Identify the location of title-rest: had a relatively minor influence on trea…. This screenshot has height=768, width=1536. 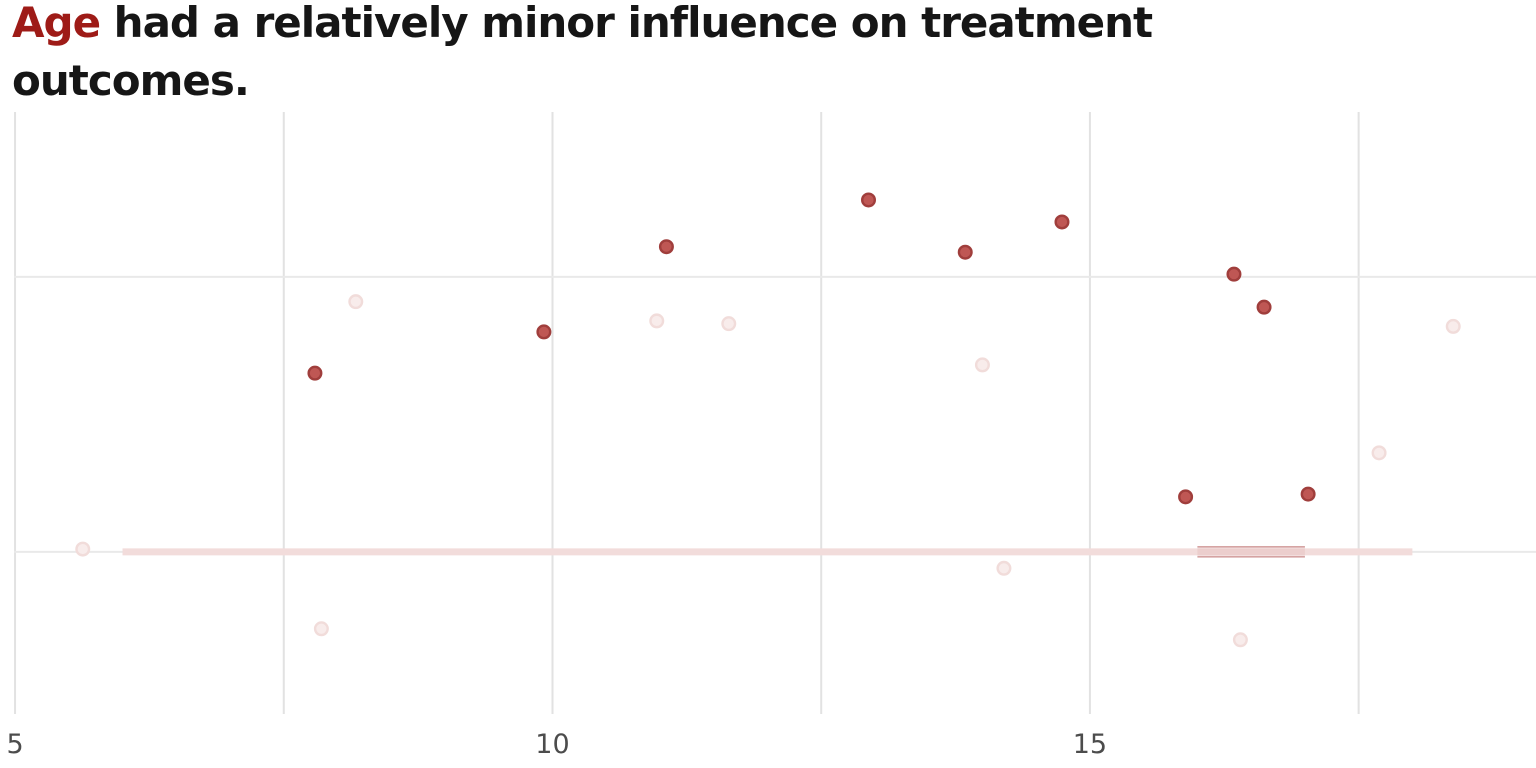
(582, 52).